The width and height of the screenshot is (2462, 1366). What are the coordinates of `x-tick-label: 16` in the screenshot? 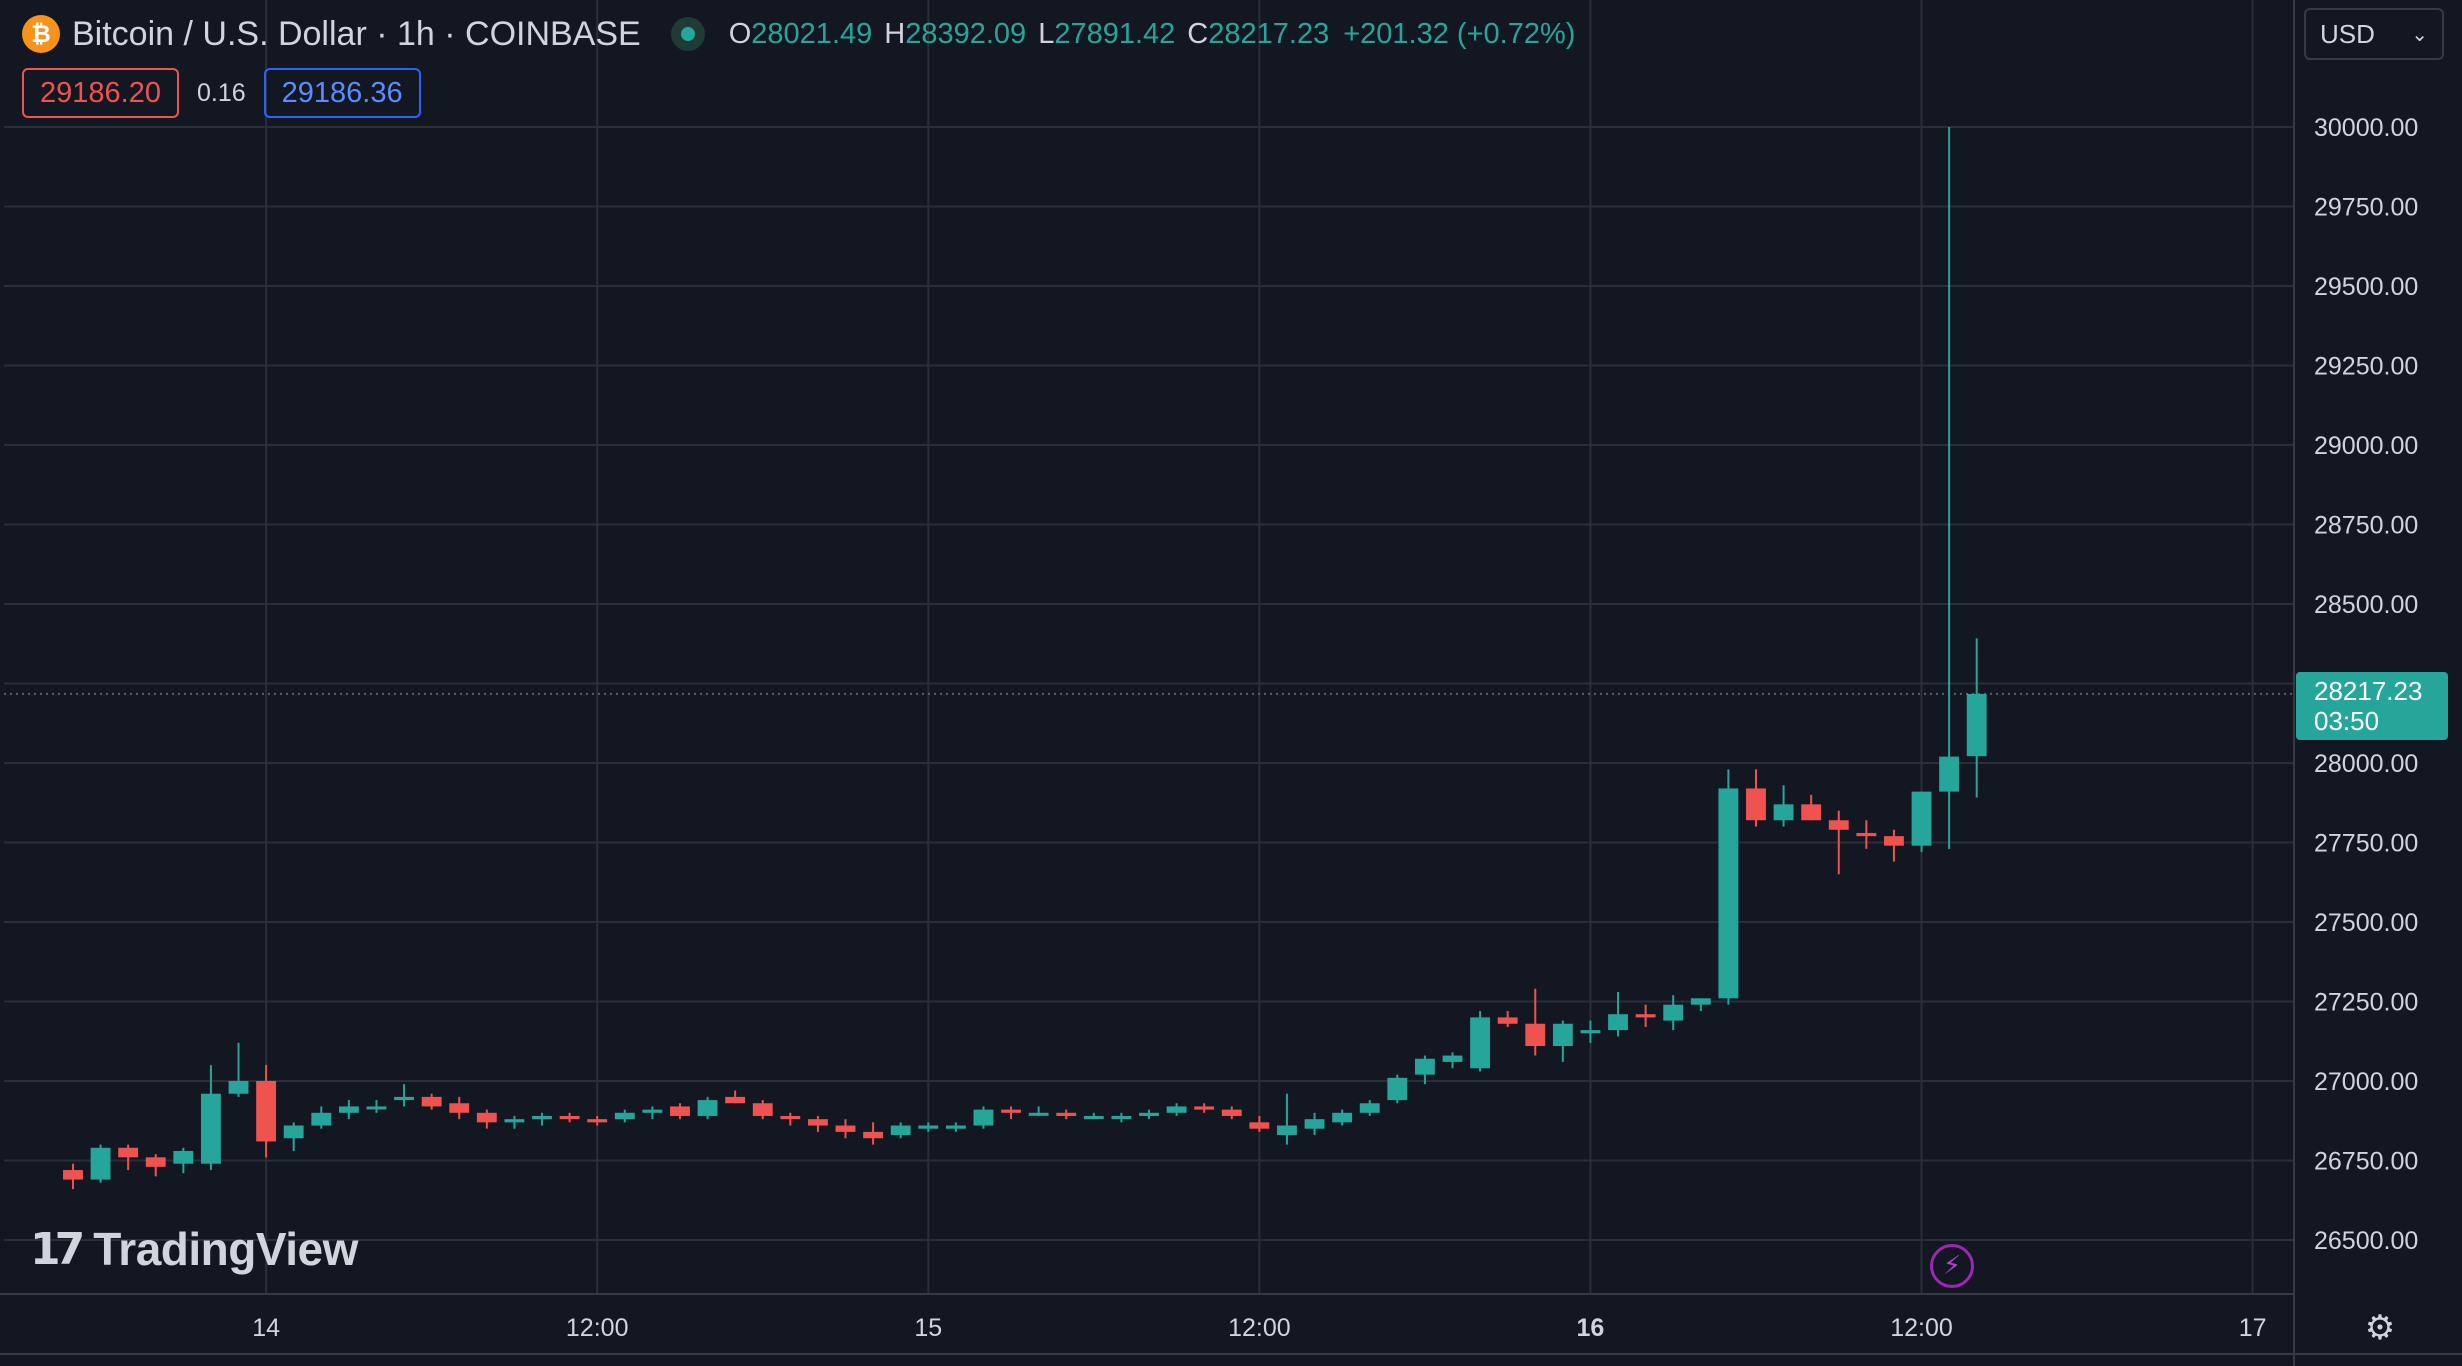 It's located at (1591, 1328).